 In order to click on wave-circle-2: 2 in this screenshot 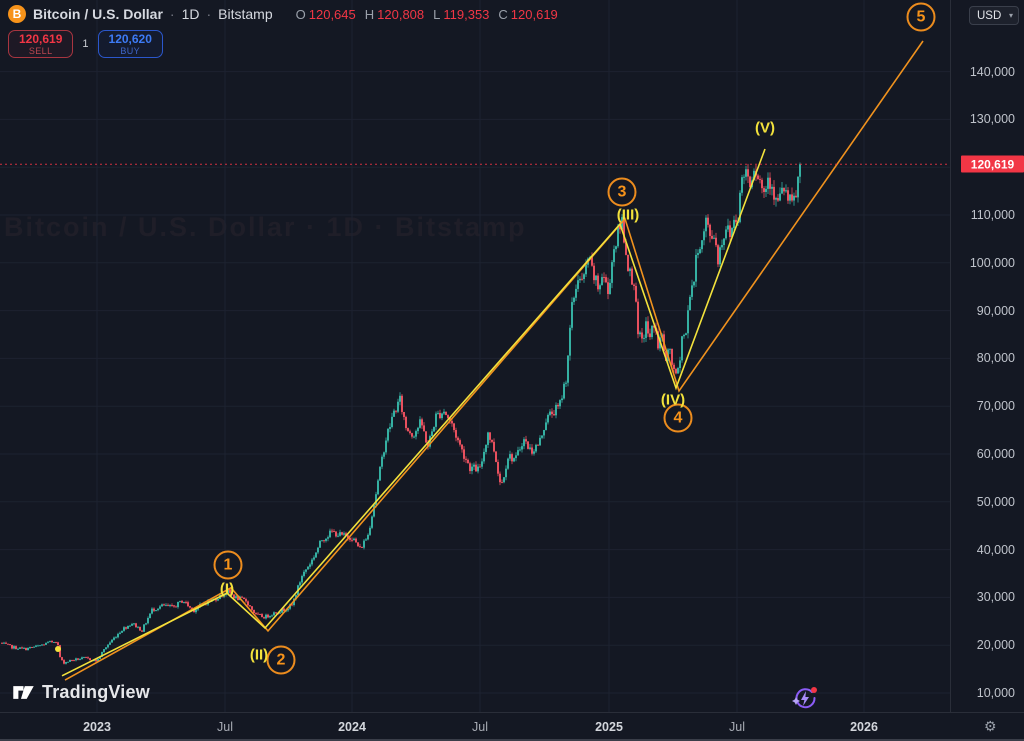, I will do `click(281, 660)`.